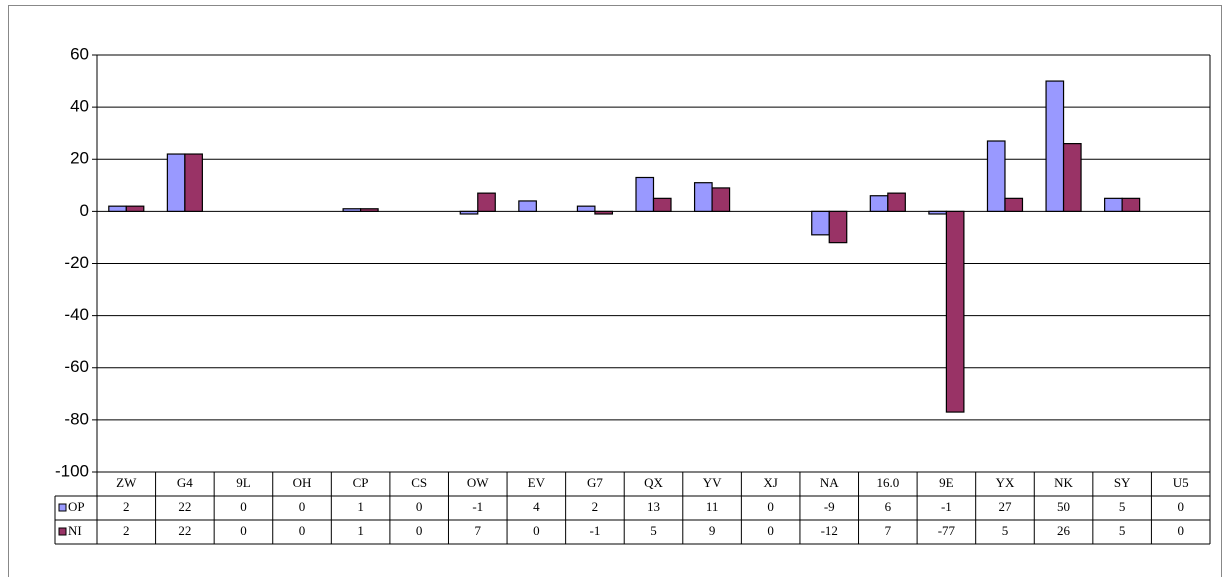 This screenshot has width=1230, height=577. I want to click on y-tick-label: -20, so click(76, 262).